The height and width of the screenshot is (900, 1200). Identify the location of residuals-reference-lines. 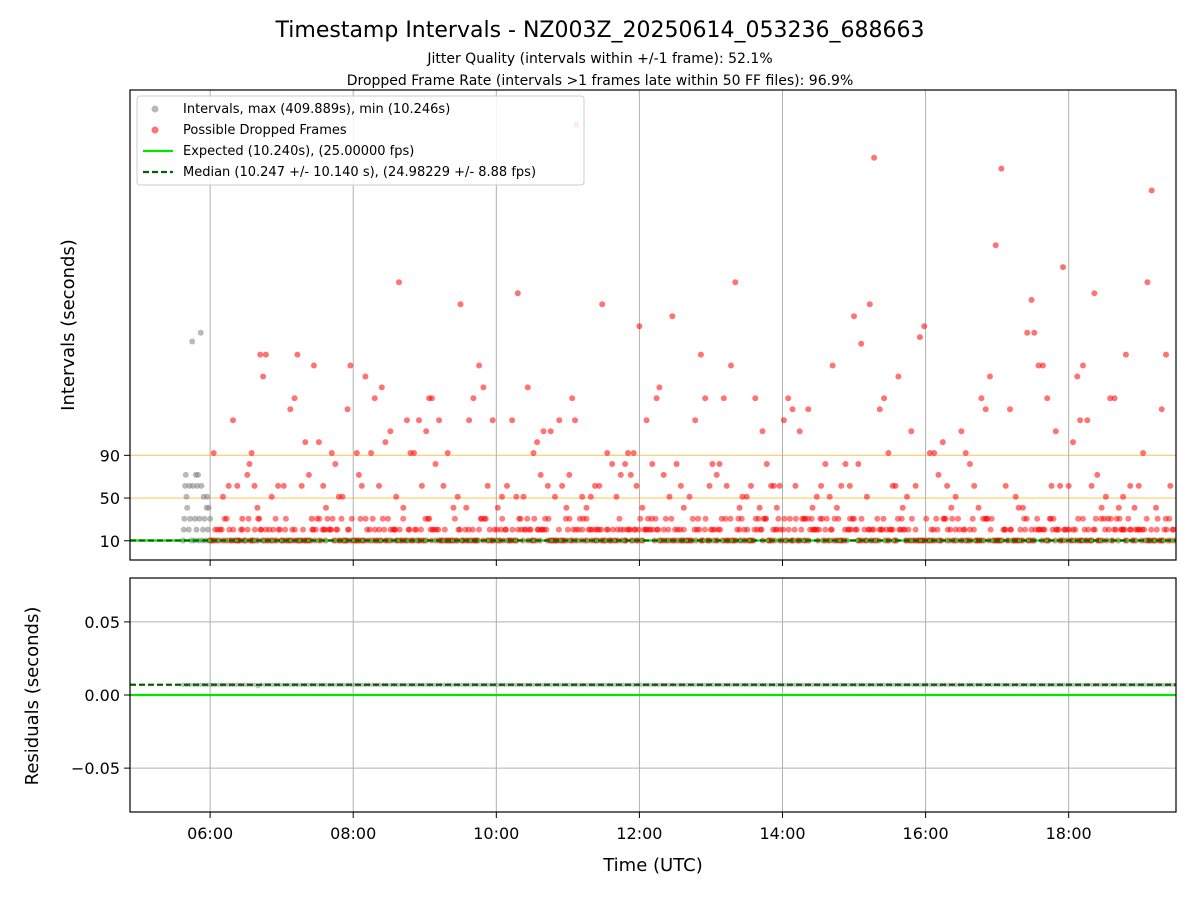
(653, 690).